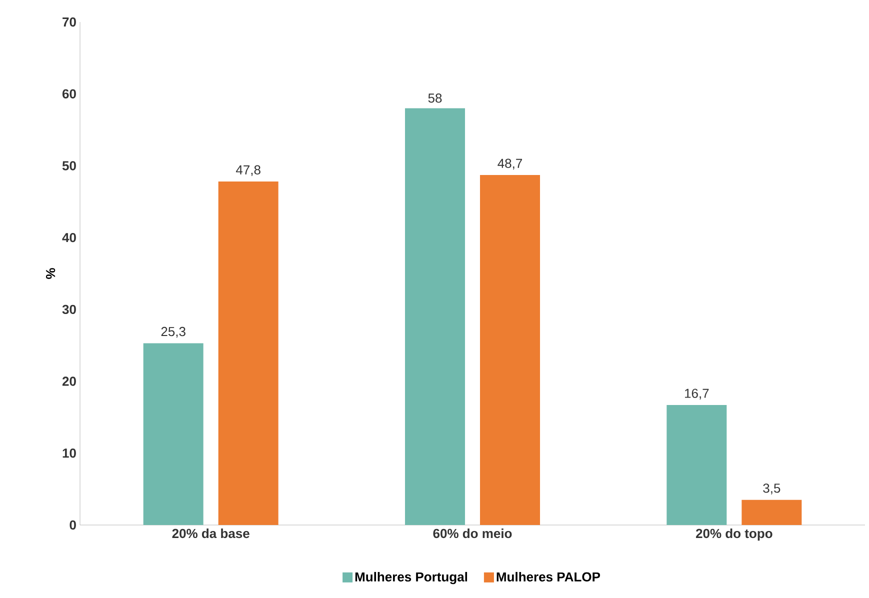  I want to click on legend-label: Mulheres PALOP, so click(548, 577).